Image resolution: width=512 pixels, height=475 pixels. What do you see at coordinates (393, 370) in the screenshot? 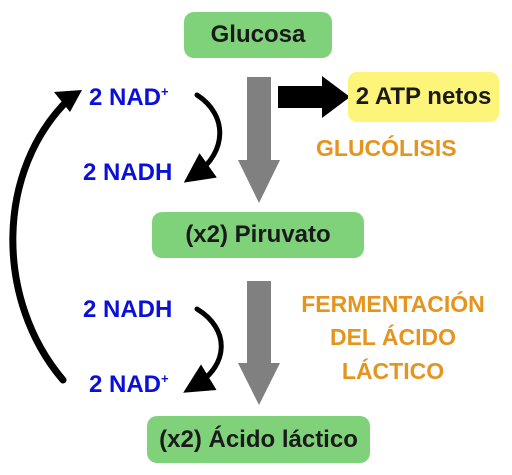
I see `fermentation-line-3: LÁCTICO` at bounding box center [393, 370].